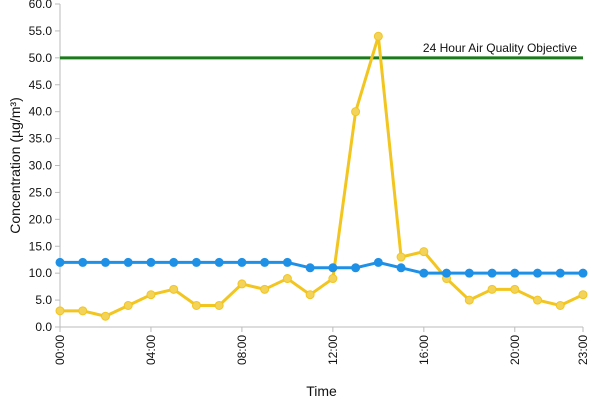 Image resolution: width=600 pixels, height=400 pixels. I want to click on x-tick-label: 00:00, so click(60, 350).